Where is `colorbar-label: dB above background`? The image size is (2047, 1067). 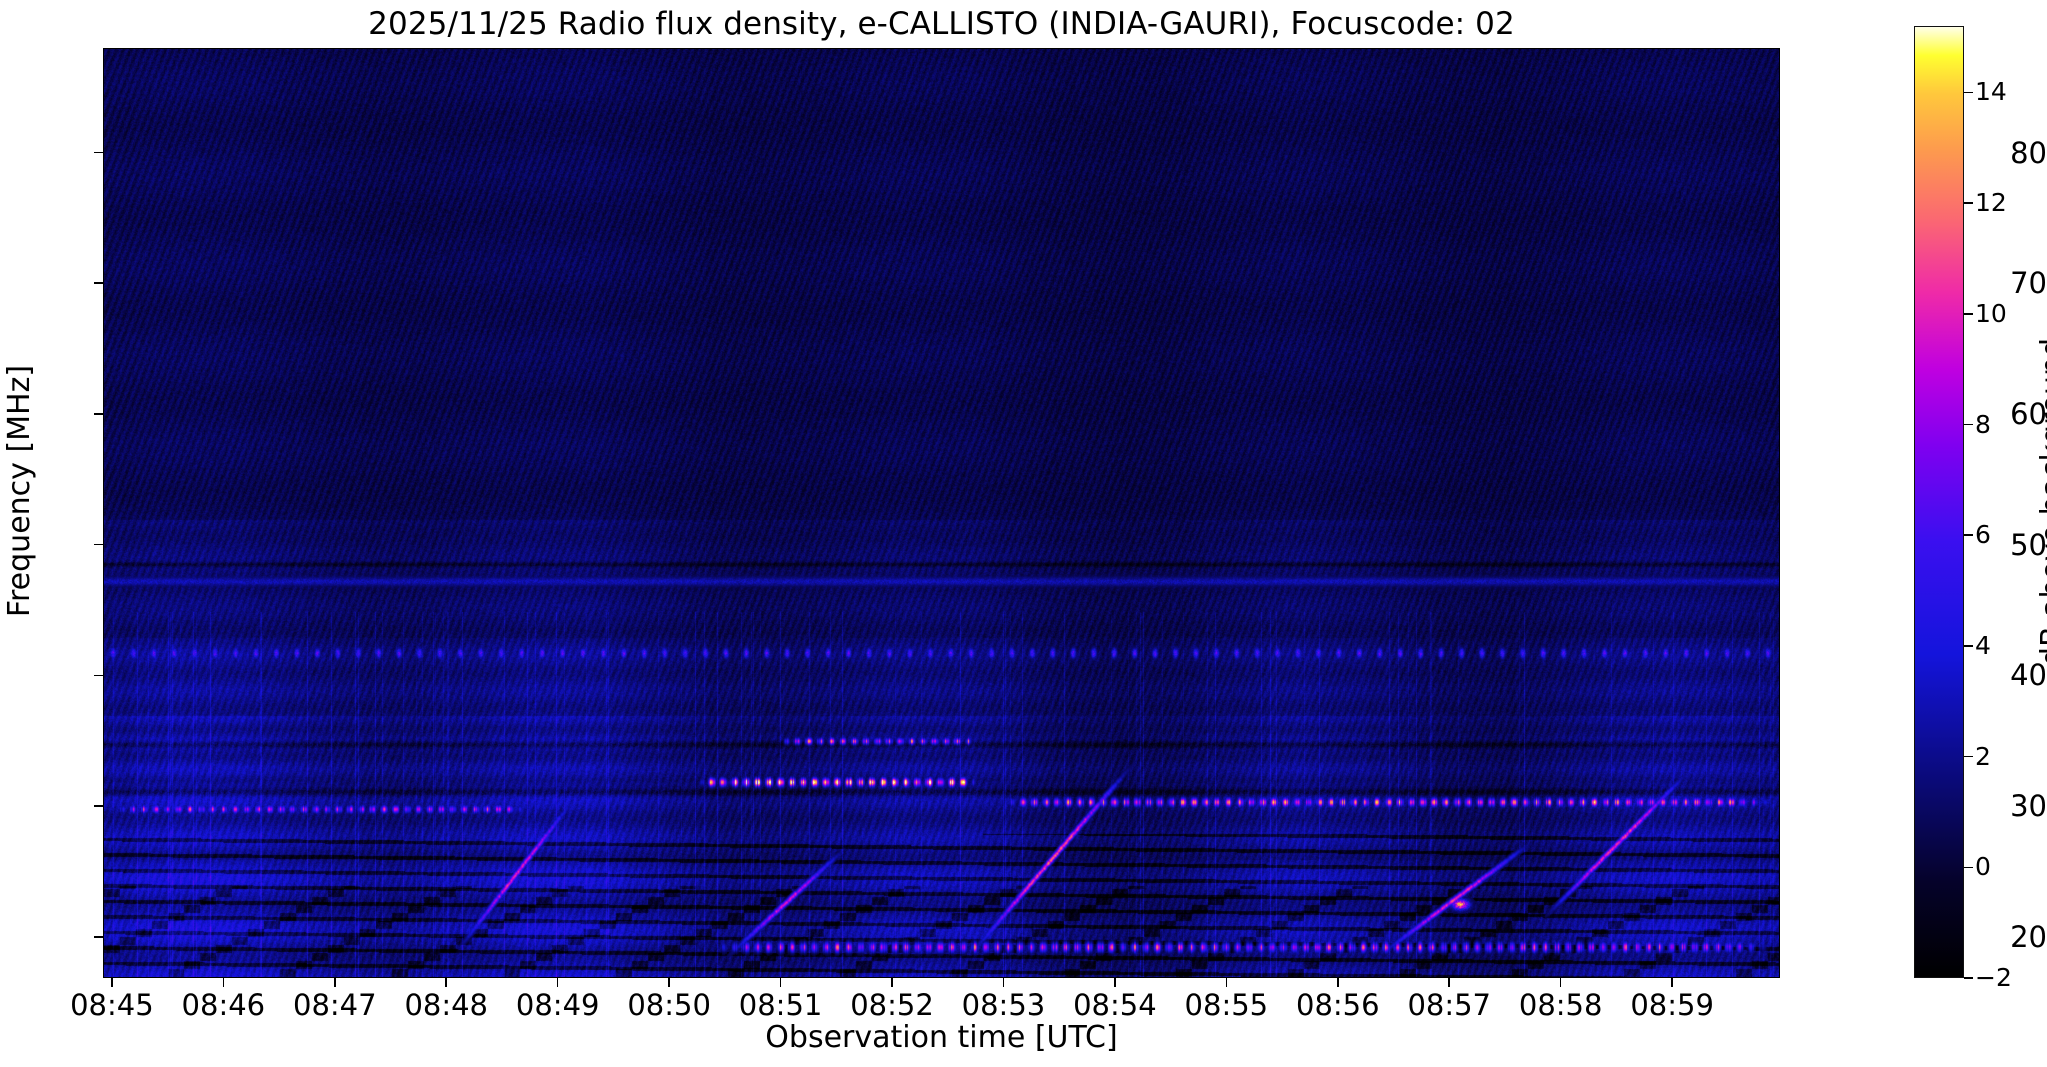
colorbar-label: dB above background is located at coordinates (2040, 502).